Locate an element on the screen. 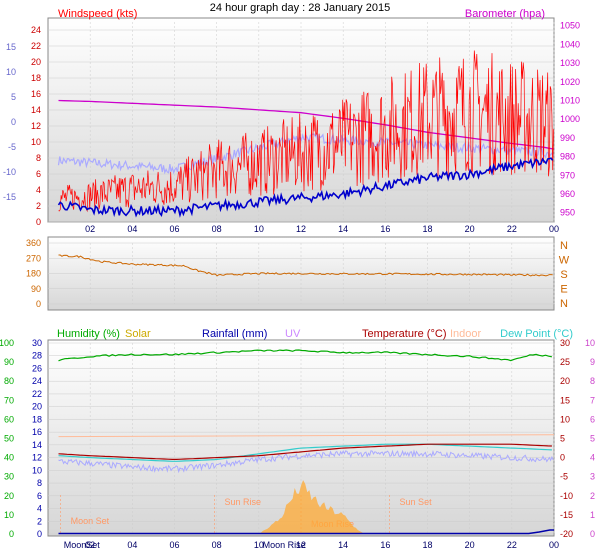 The height and width of the screenshot is (555, 600). temp-tick-label: -5 is located at coordinates (564, 477).